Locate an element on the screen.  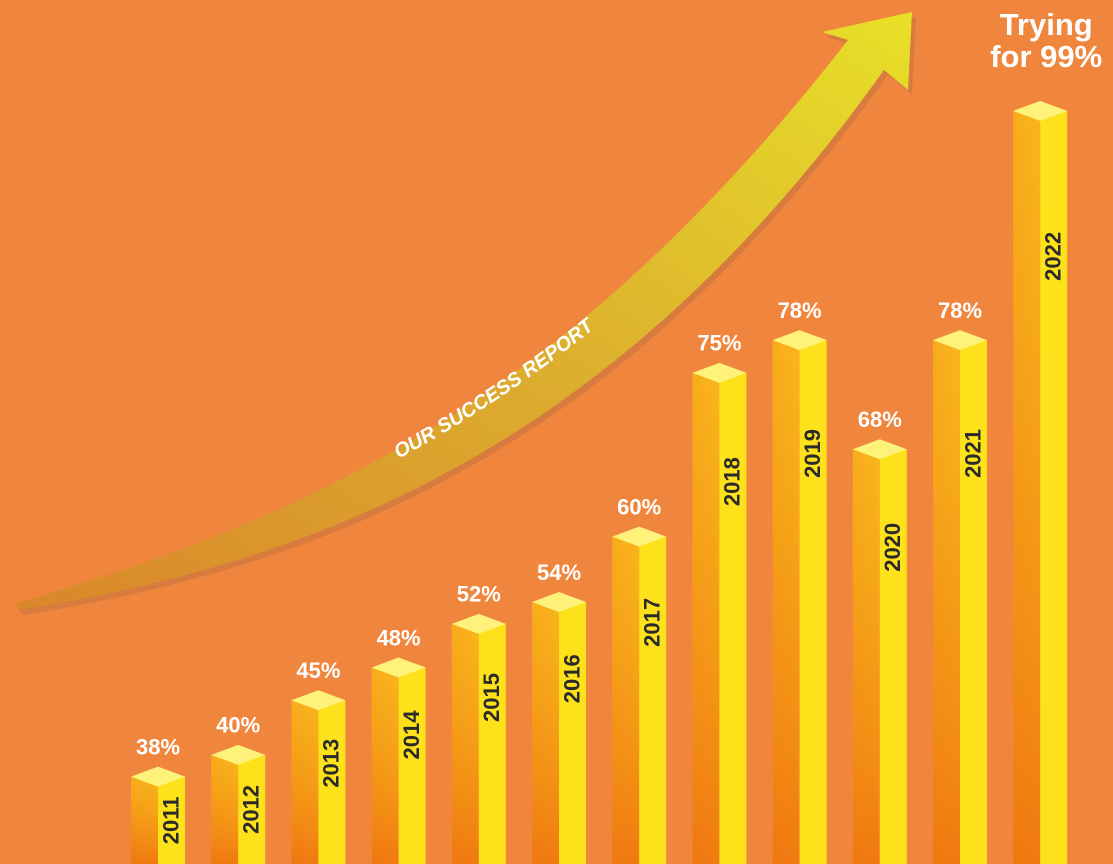
value-label: 38% is located at coordinates (158, 746).